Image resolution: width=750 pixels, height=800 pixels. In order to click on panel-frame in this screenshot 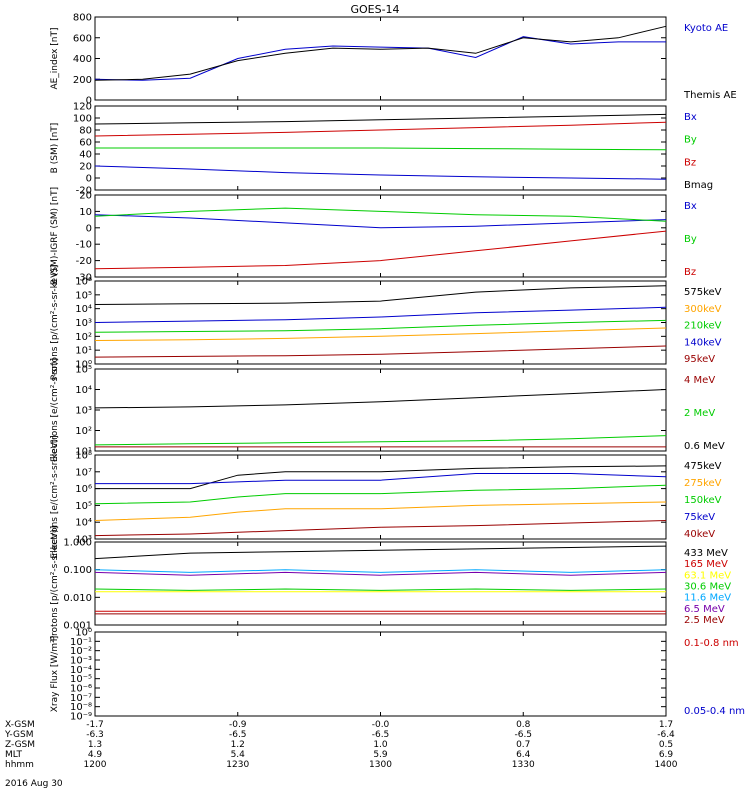, I will do `click(380, 674)`.